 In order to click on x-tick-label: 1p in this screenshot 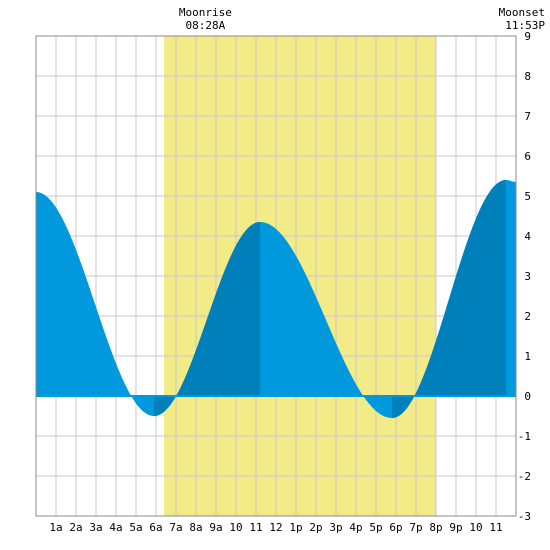, I will do `click(295, 527)`.